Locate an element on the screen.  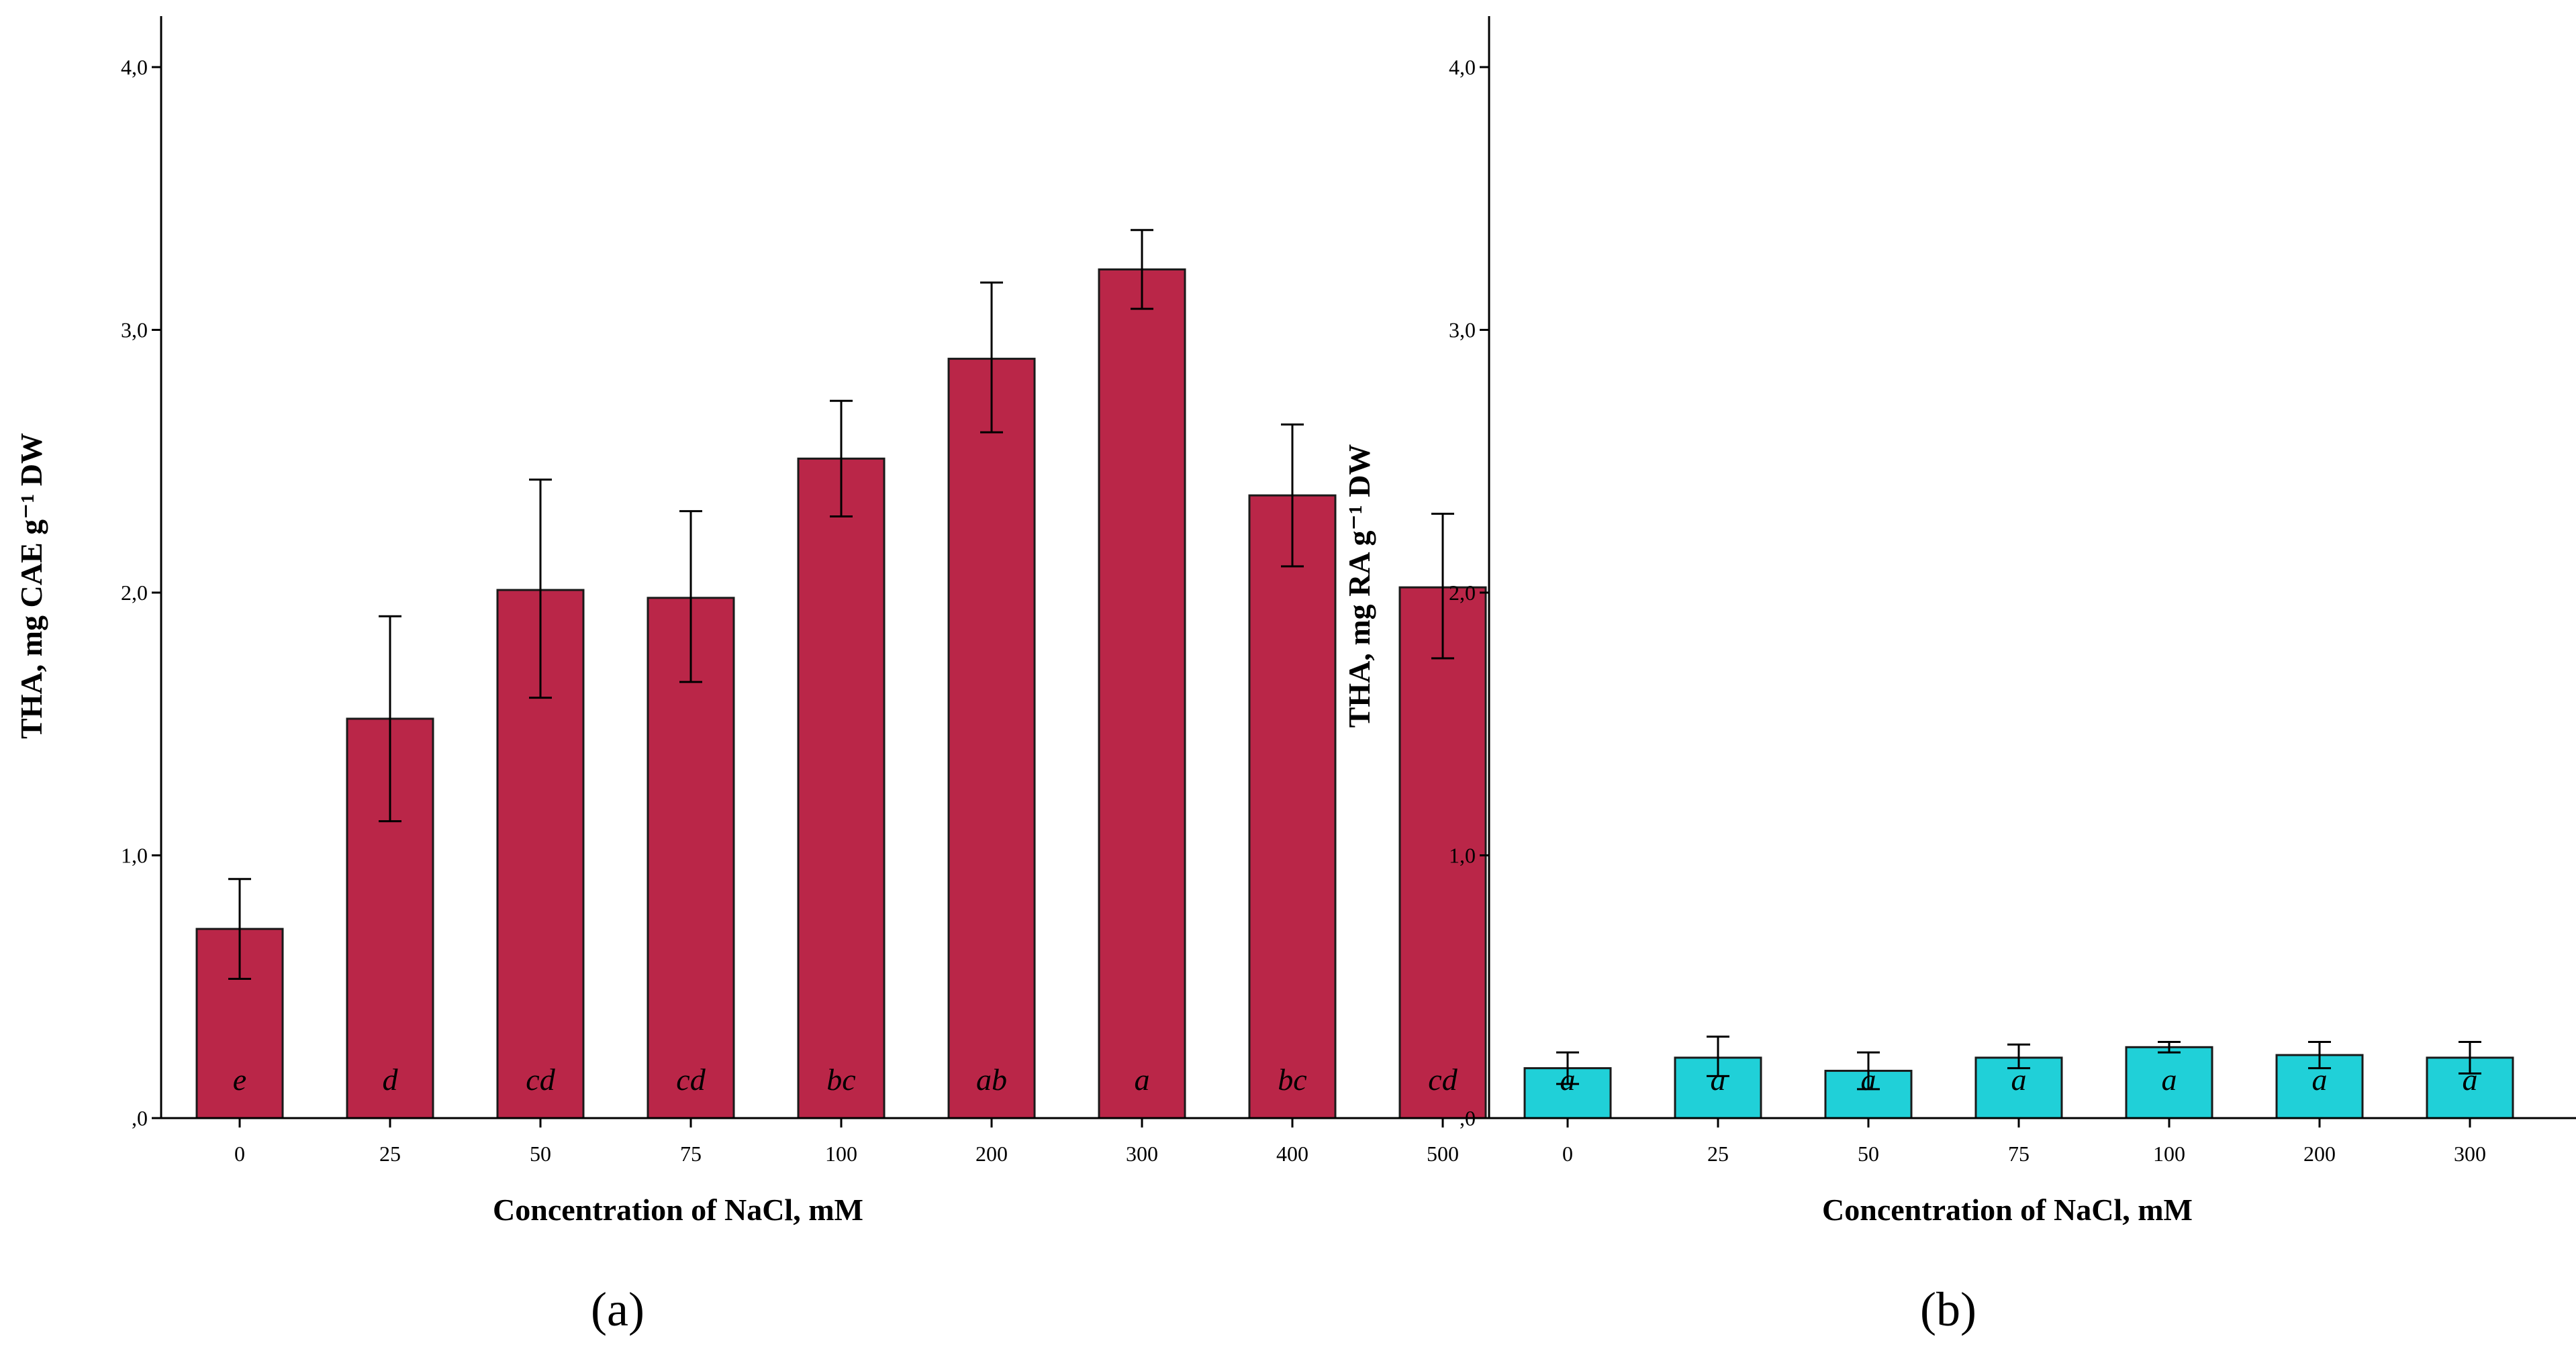
panel-b-significance-label-100: a is located at coordinates (2169, 1079).